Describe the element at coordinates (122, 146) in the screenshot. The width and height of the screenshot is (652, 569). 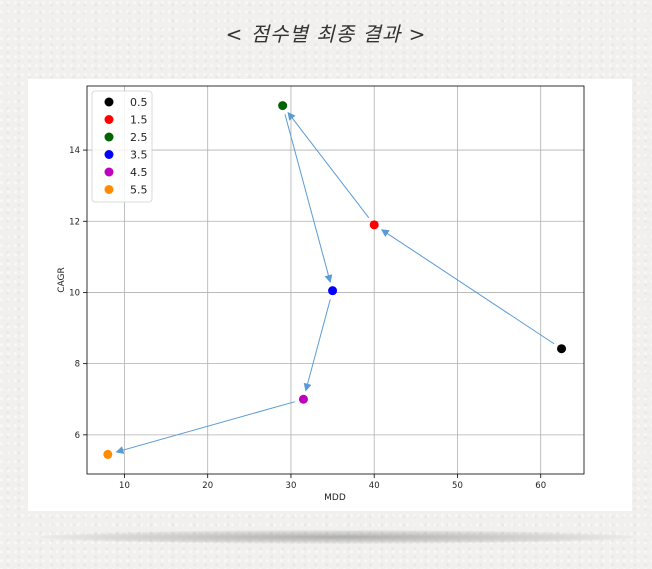
I see `legend: 0.5 1.5 2.5 3.5 4.5 5.5` at that location.